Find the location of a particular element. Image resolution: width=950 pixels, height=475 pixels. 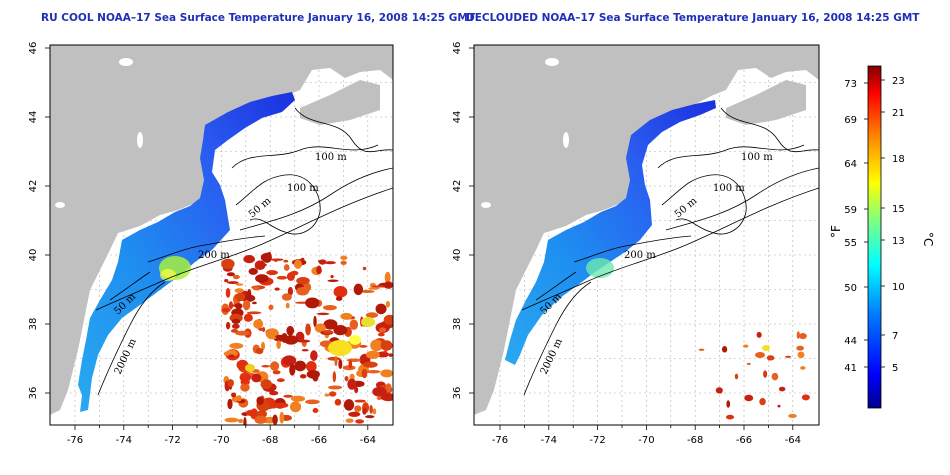

y-tick-label: 44 is located at coordinates (457, 117).